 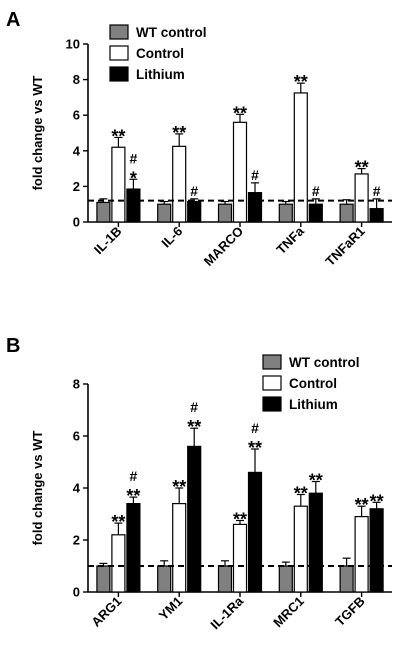 I want to click on x-tick-label: MARCO, so click(x=223, y=246).